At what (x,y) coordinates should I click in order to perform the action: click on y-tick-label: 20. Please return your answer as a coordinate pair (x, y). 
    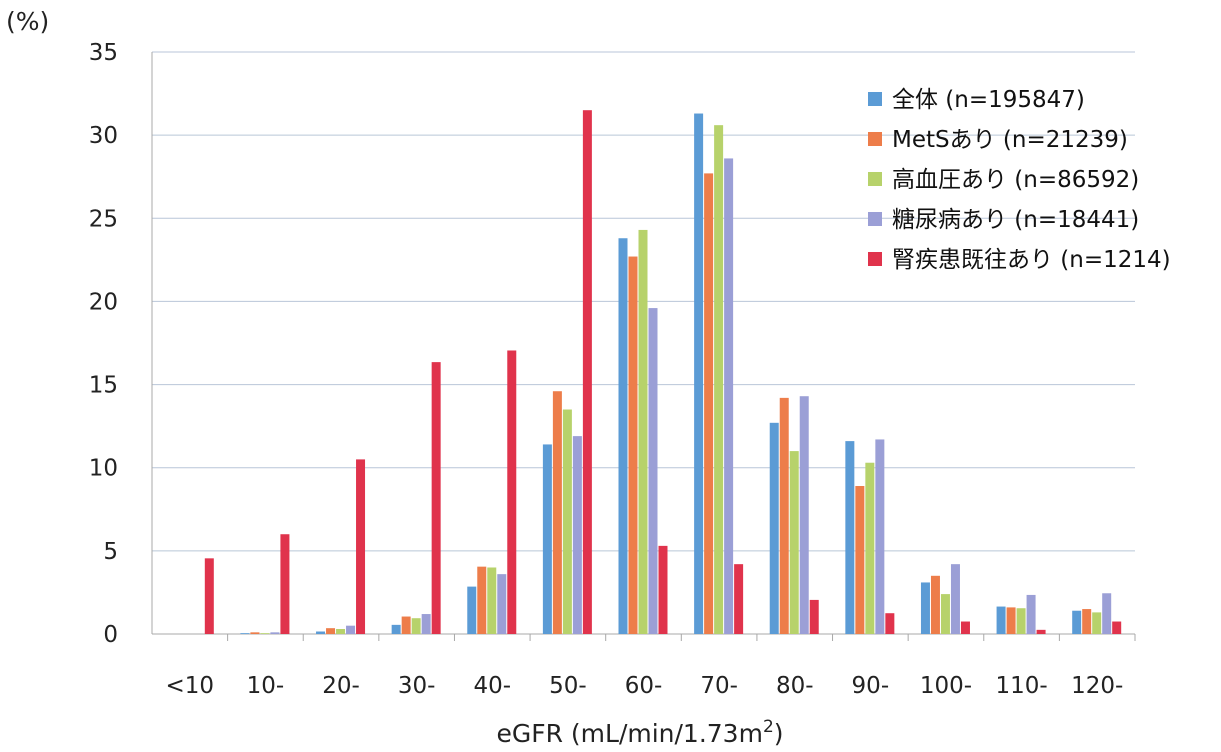
    Looking at the image, I should click on (103, 302).